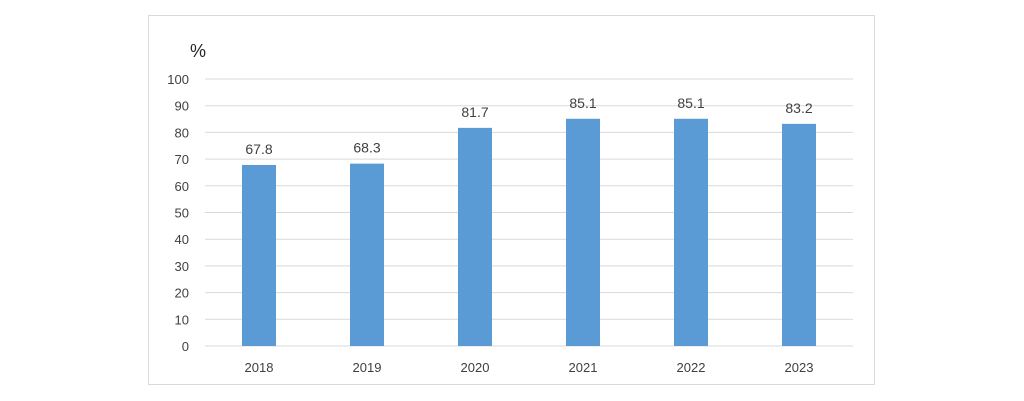  Describe the element at coordinates (258, 149) in the screenshot. I see `data-label: 67.8` at that location.